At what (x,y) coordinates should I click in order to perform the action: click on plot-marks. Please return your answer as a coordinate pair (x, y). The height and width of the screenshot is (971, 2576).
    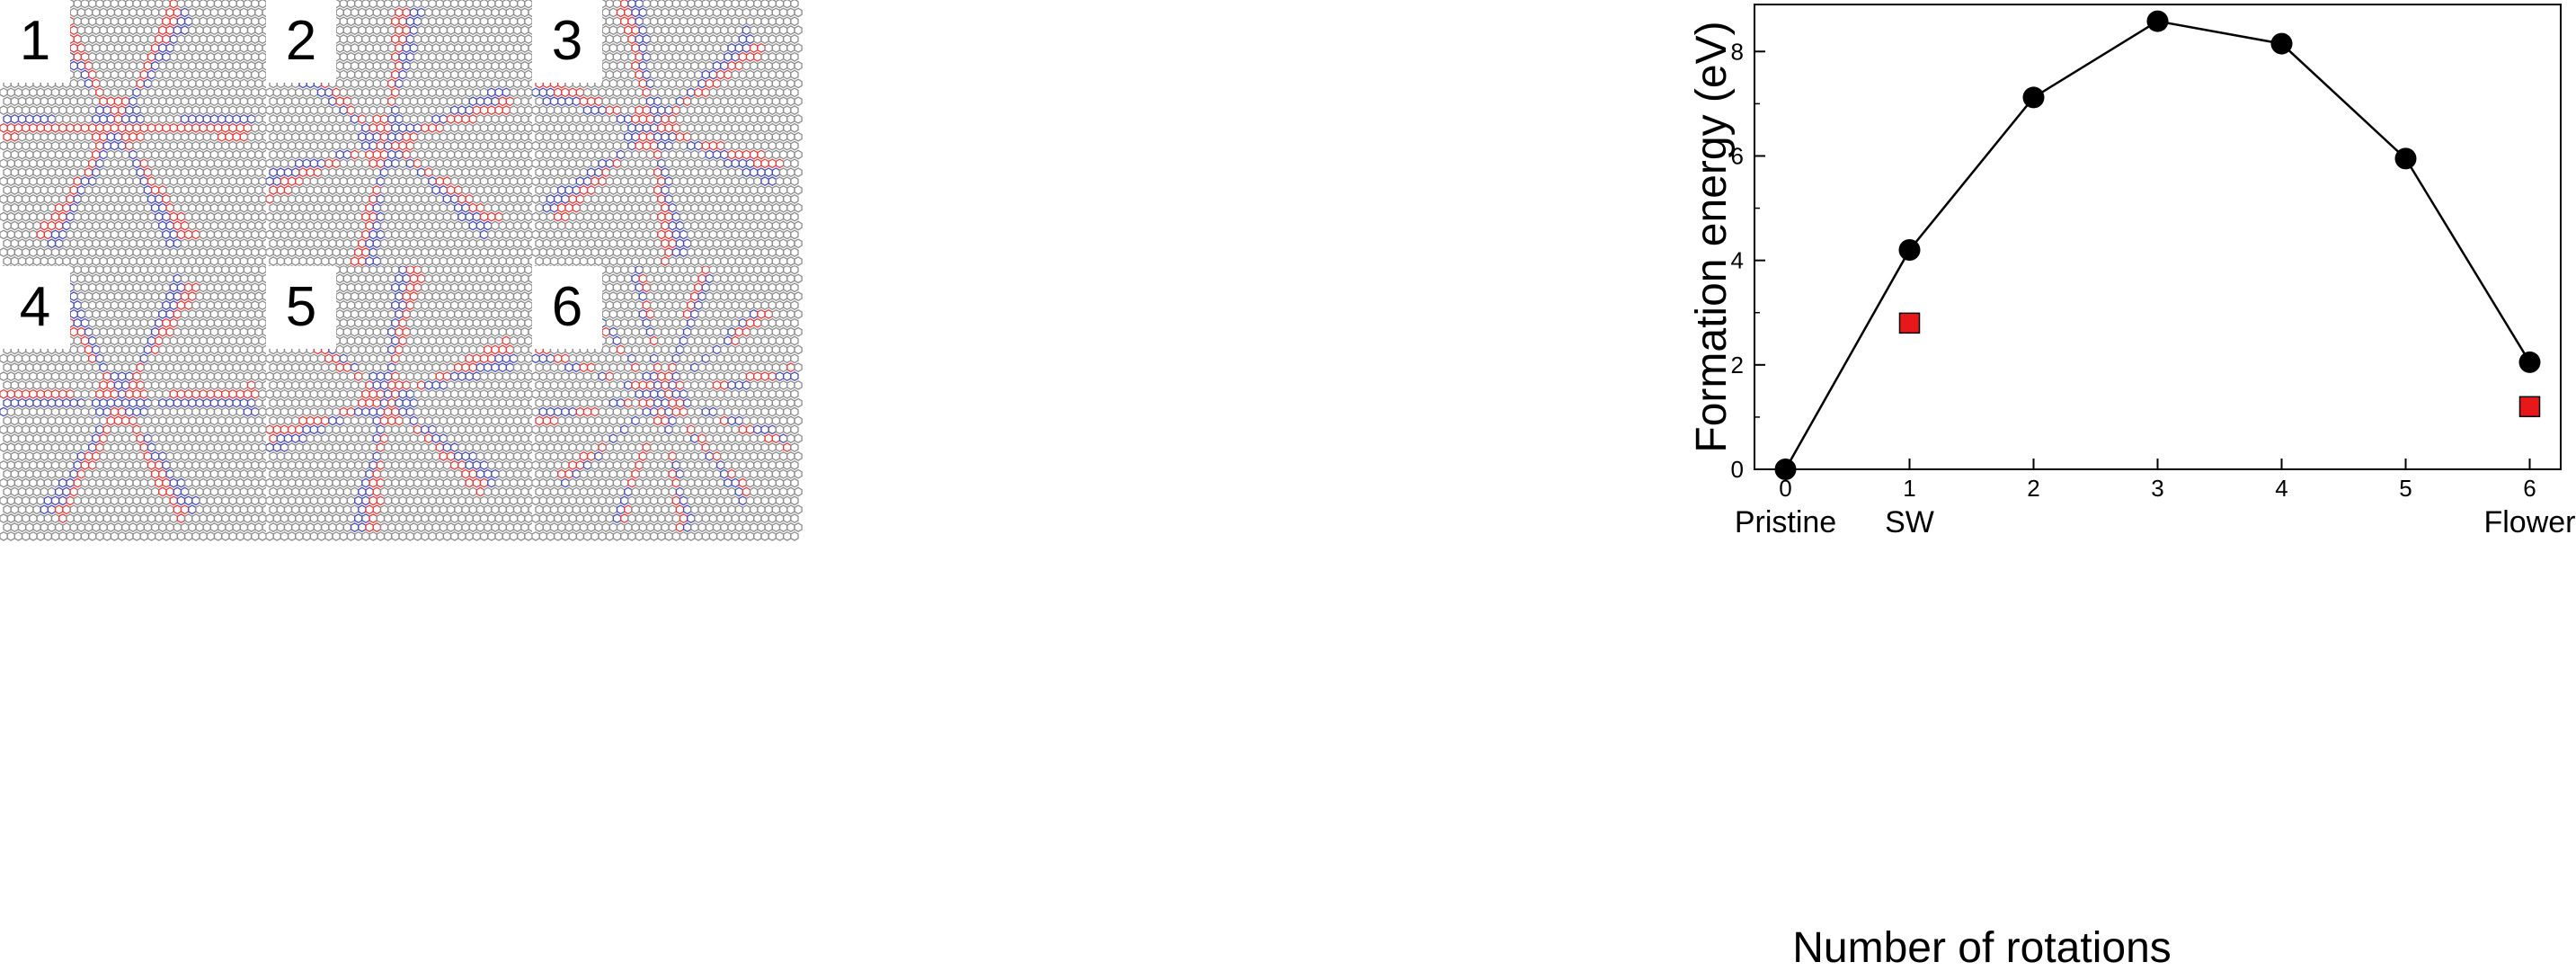
    Looking at the image, I should click on (2157, 245).